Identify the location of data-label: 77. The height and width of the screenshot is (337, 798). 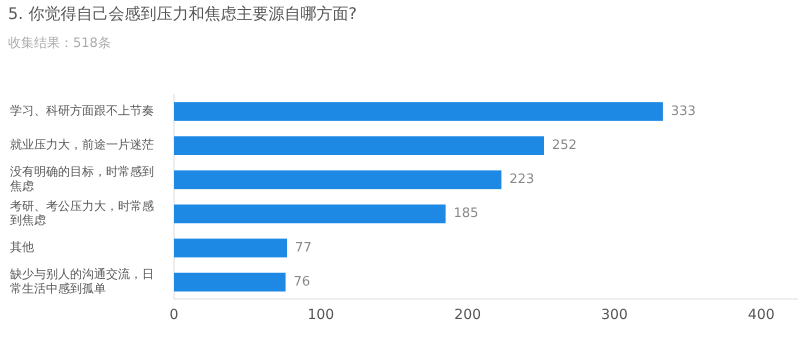
(303, 248).